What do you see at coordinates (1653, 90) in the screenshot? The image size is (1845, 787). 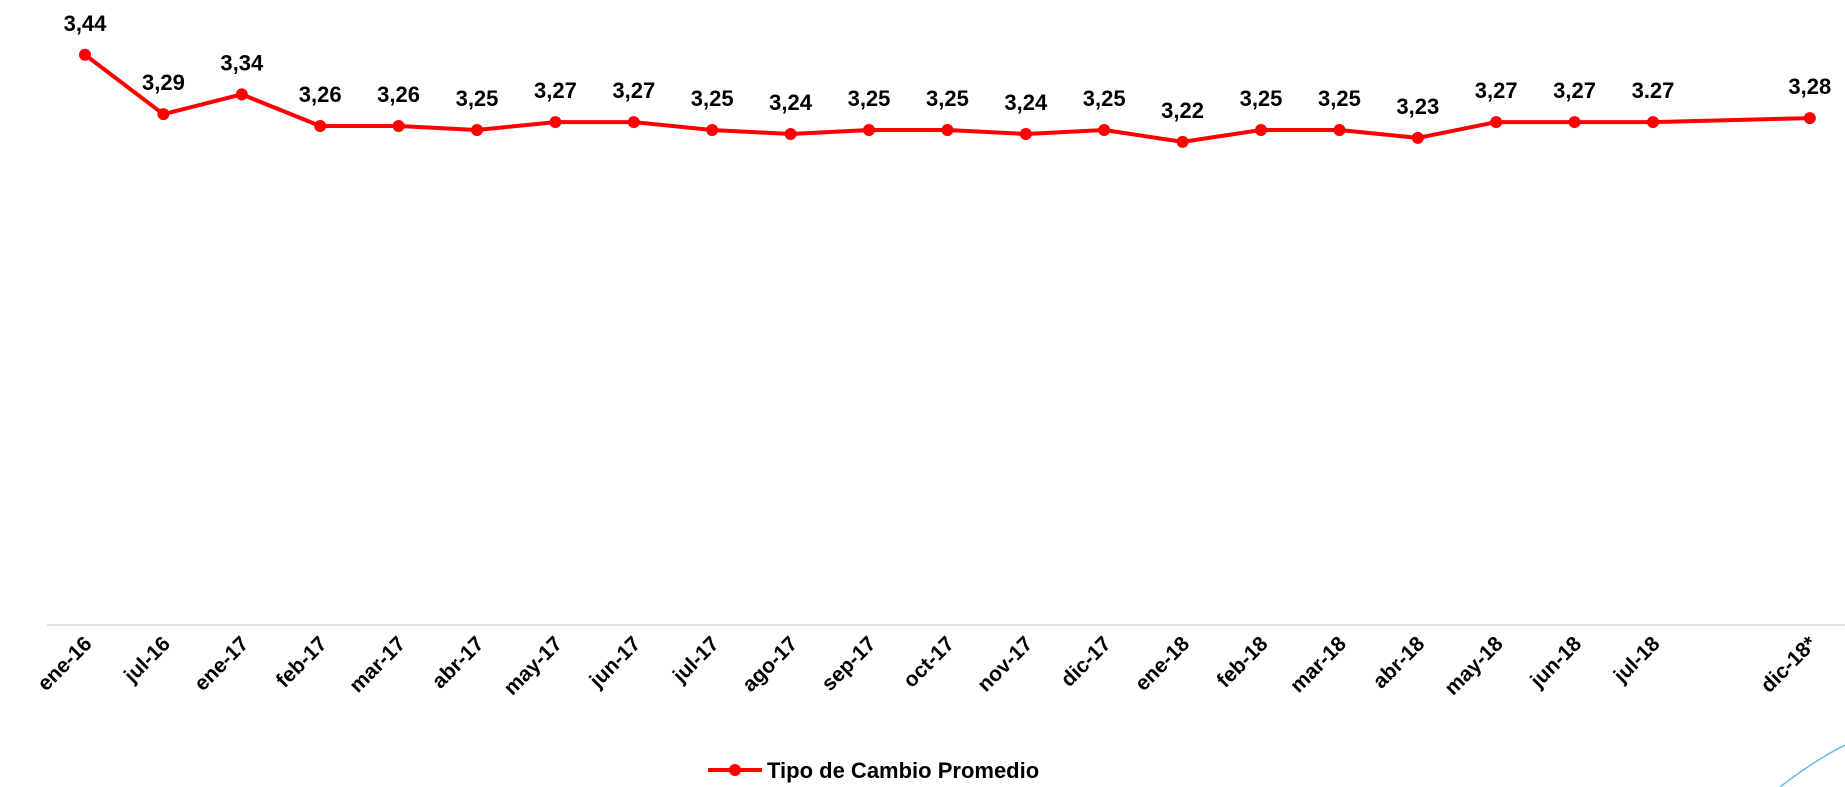 I see `data-label: 3.27` at bounding box center [1653, 90].